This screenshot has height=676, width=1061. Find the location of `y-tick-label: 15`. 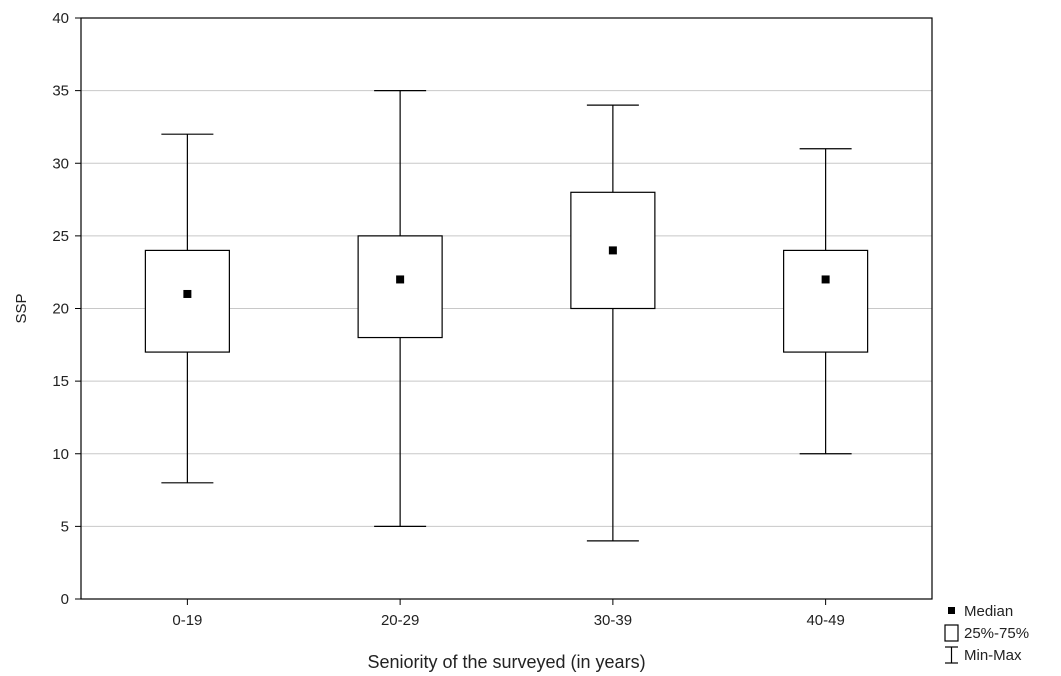

y-tick-label: 15 is located at coordinates (60, 381).